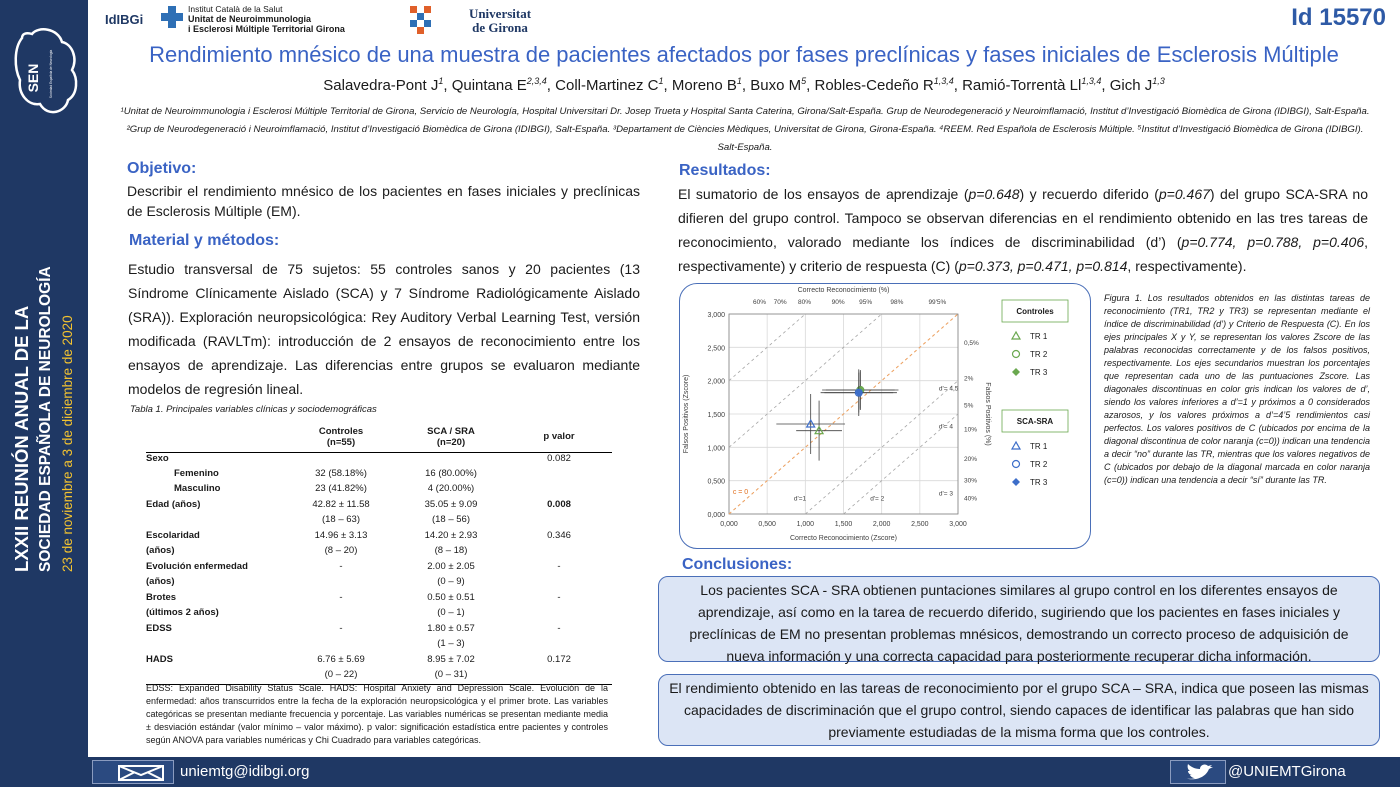 The height and width of the screenshot is (787, 1400). What do you see at coordinates (744, 772) in the screenshot?
I see `footer-bar: uniemtg@idibgi.org @UNIEMTGirona` at bounding box center [744, 772].